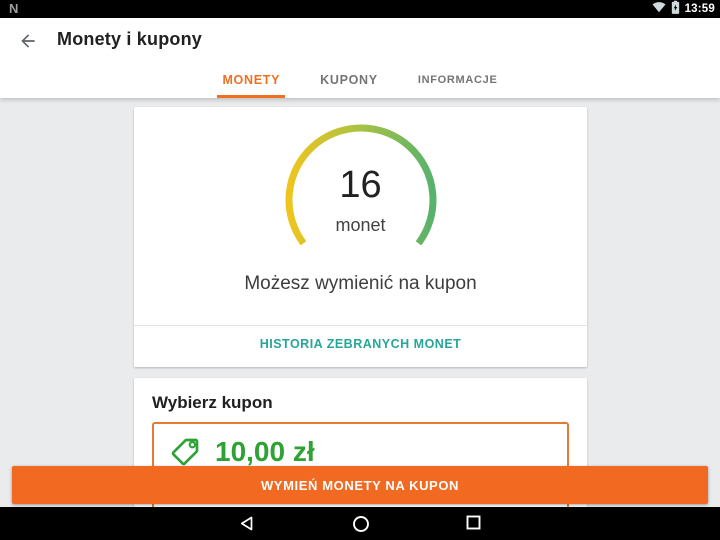 The height and width of the screenshot is (540, 720). I want to click on nav-home-icon, so click(361, 526).